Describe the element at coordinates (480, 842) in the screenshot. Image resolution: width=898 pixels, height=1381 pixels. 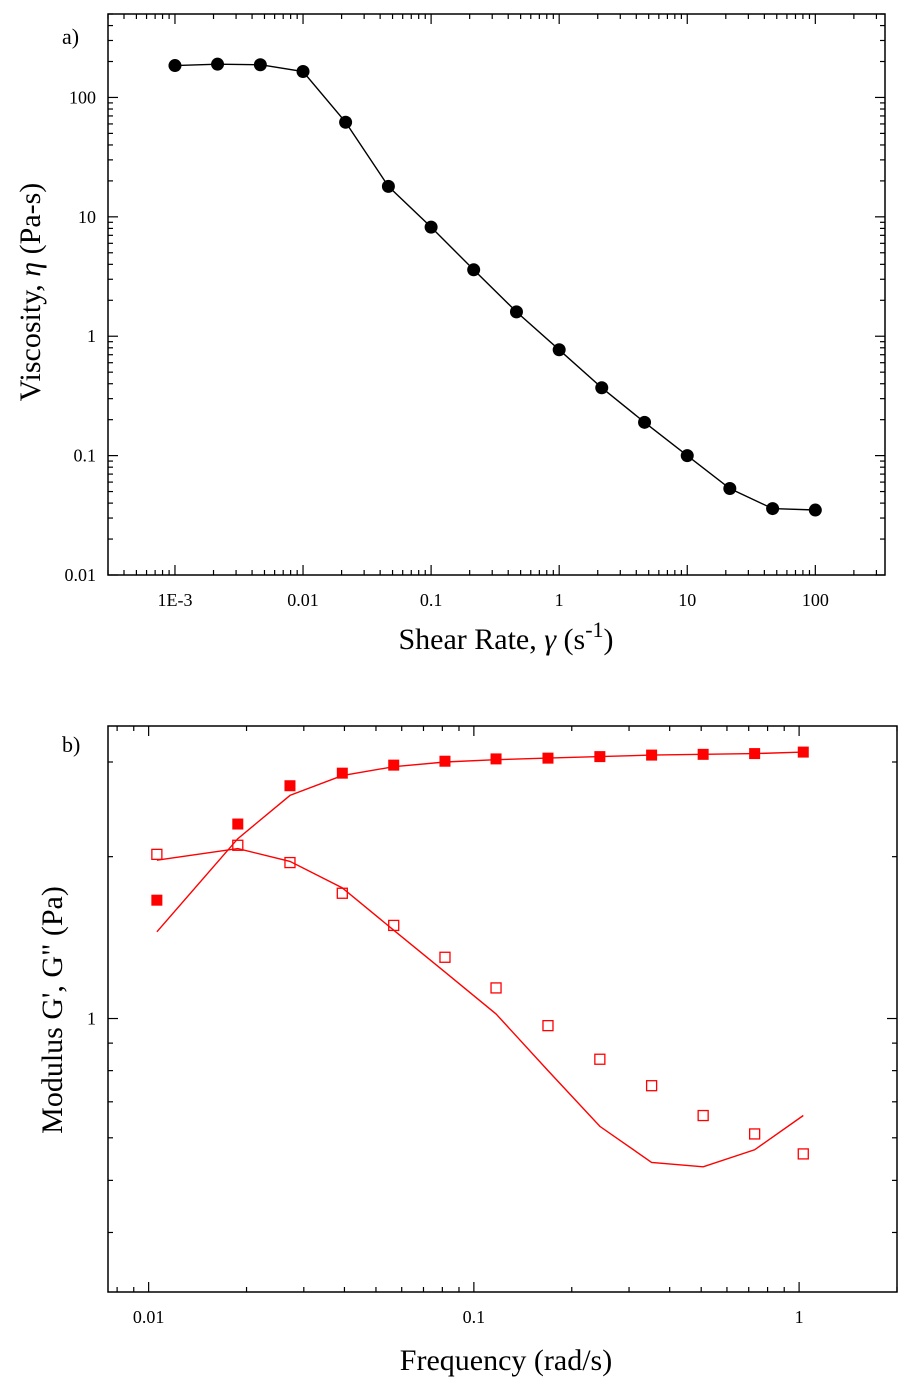
I see `series-line` at that location.